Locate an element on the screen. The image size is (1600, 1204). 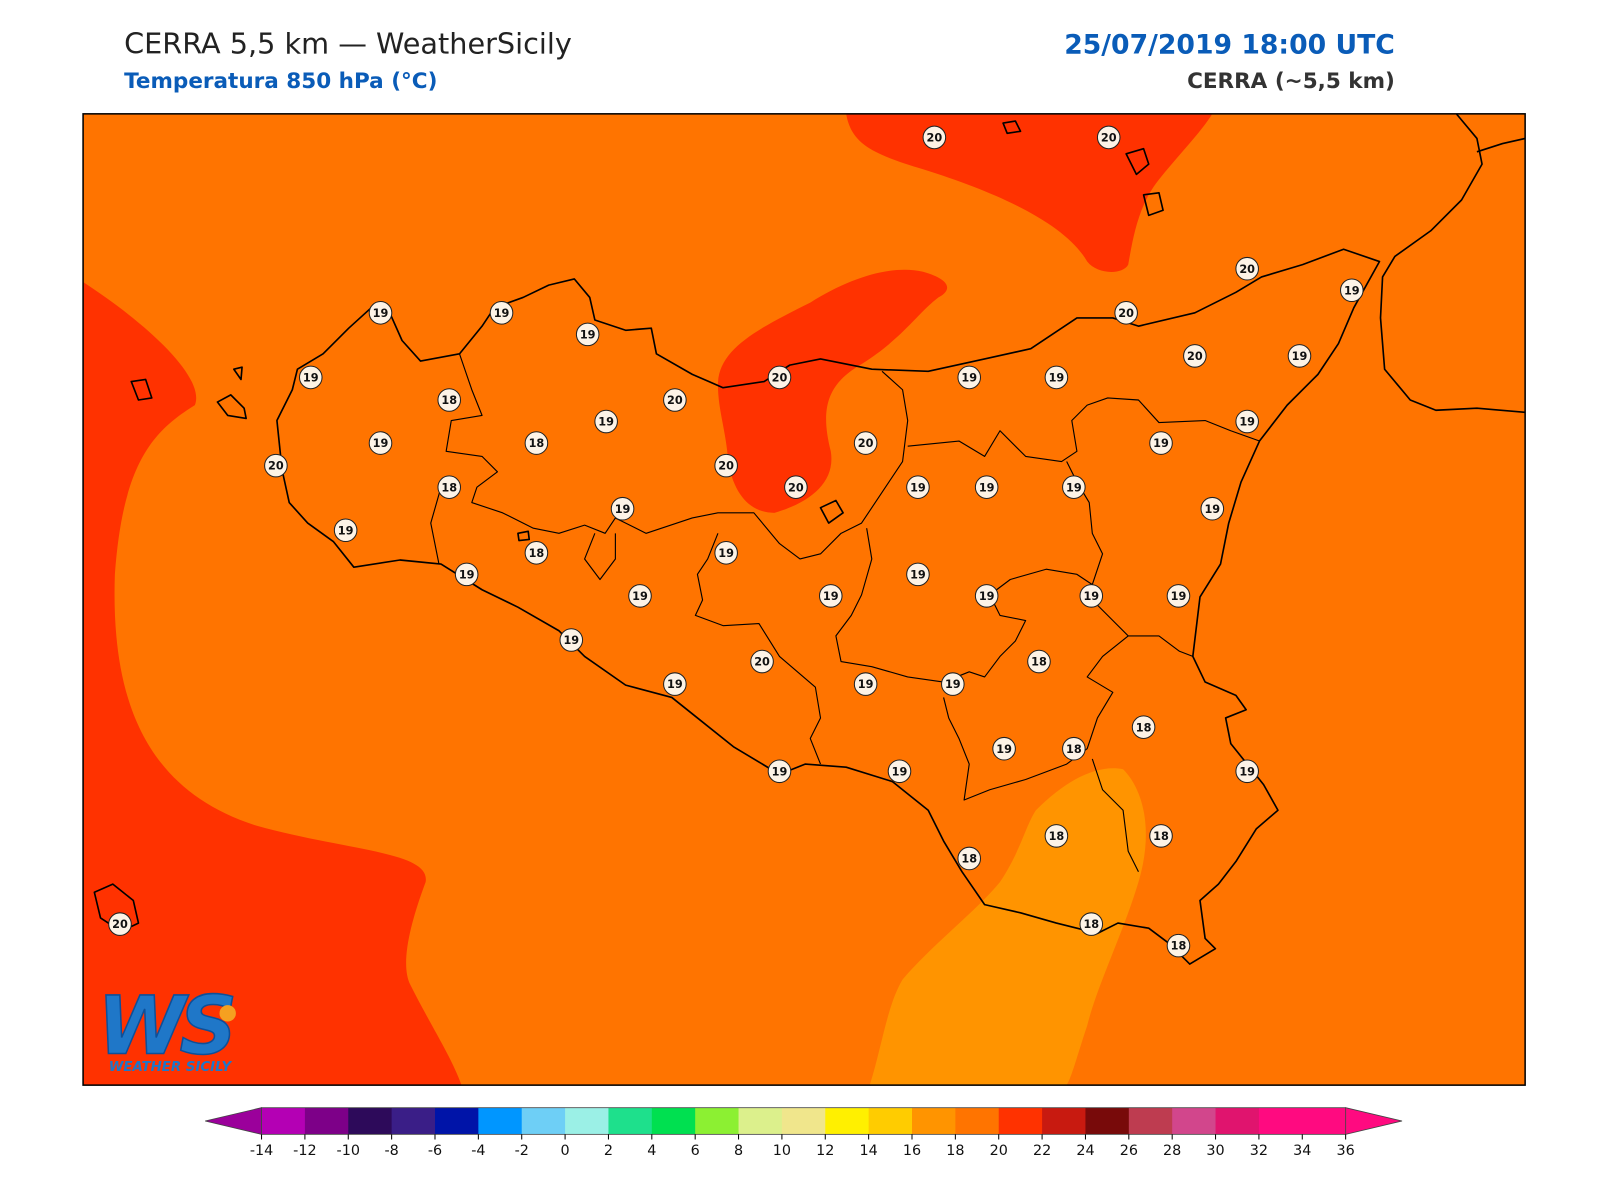
cool-zone is located at coordinates (1007, 927).